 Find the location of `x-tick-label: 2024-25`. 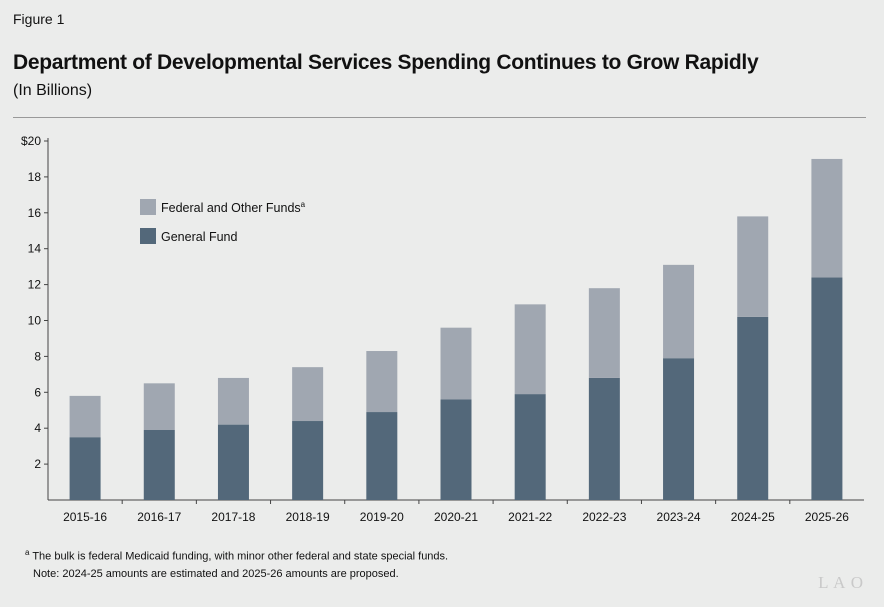

x-tick-label: 2024-25 is located at coordinates (753, 517).